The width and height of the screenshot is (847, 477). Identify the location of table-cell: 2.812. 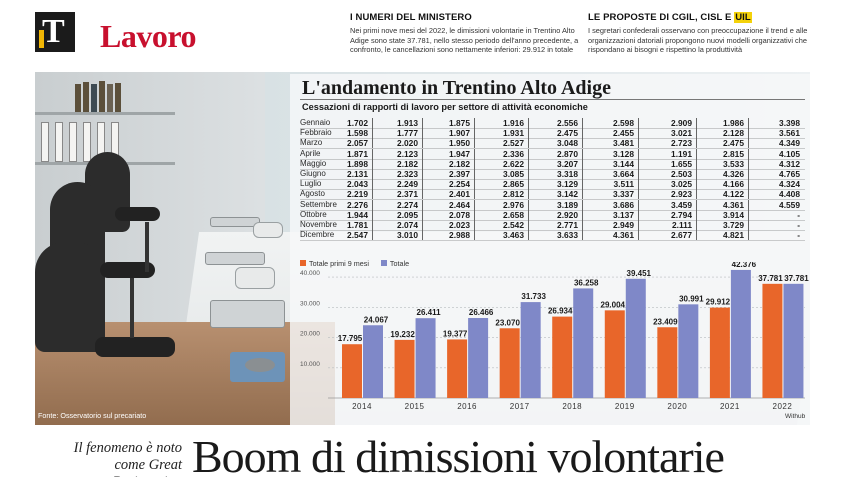
(513, 194).